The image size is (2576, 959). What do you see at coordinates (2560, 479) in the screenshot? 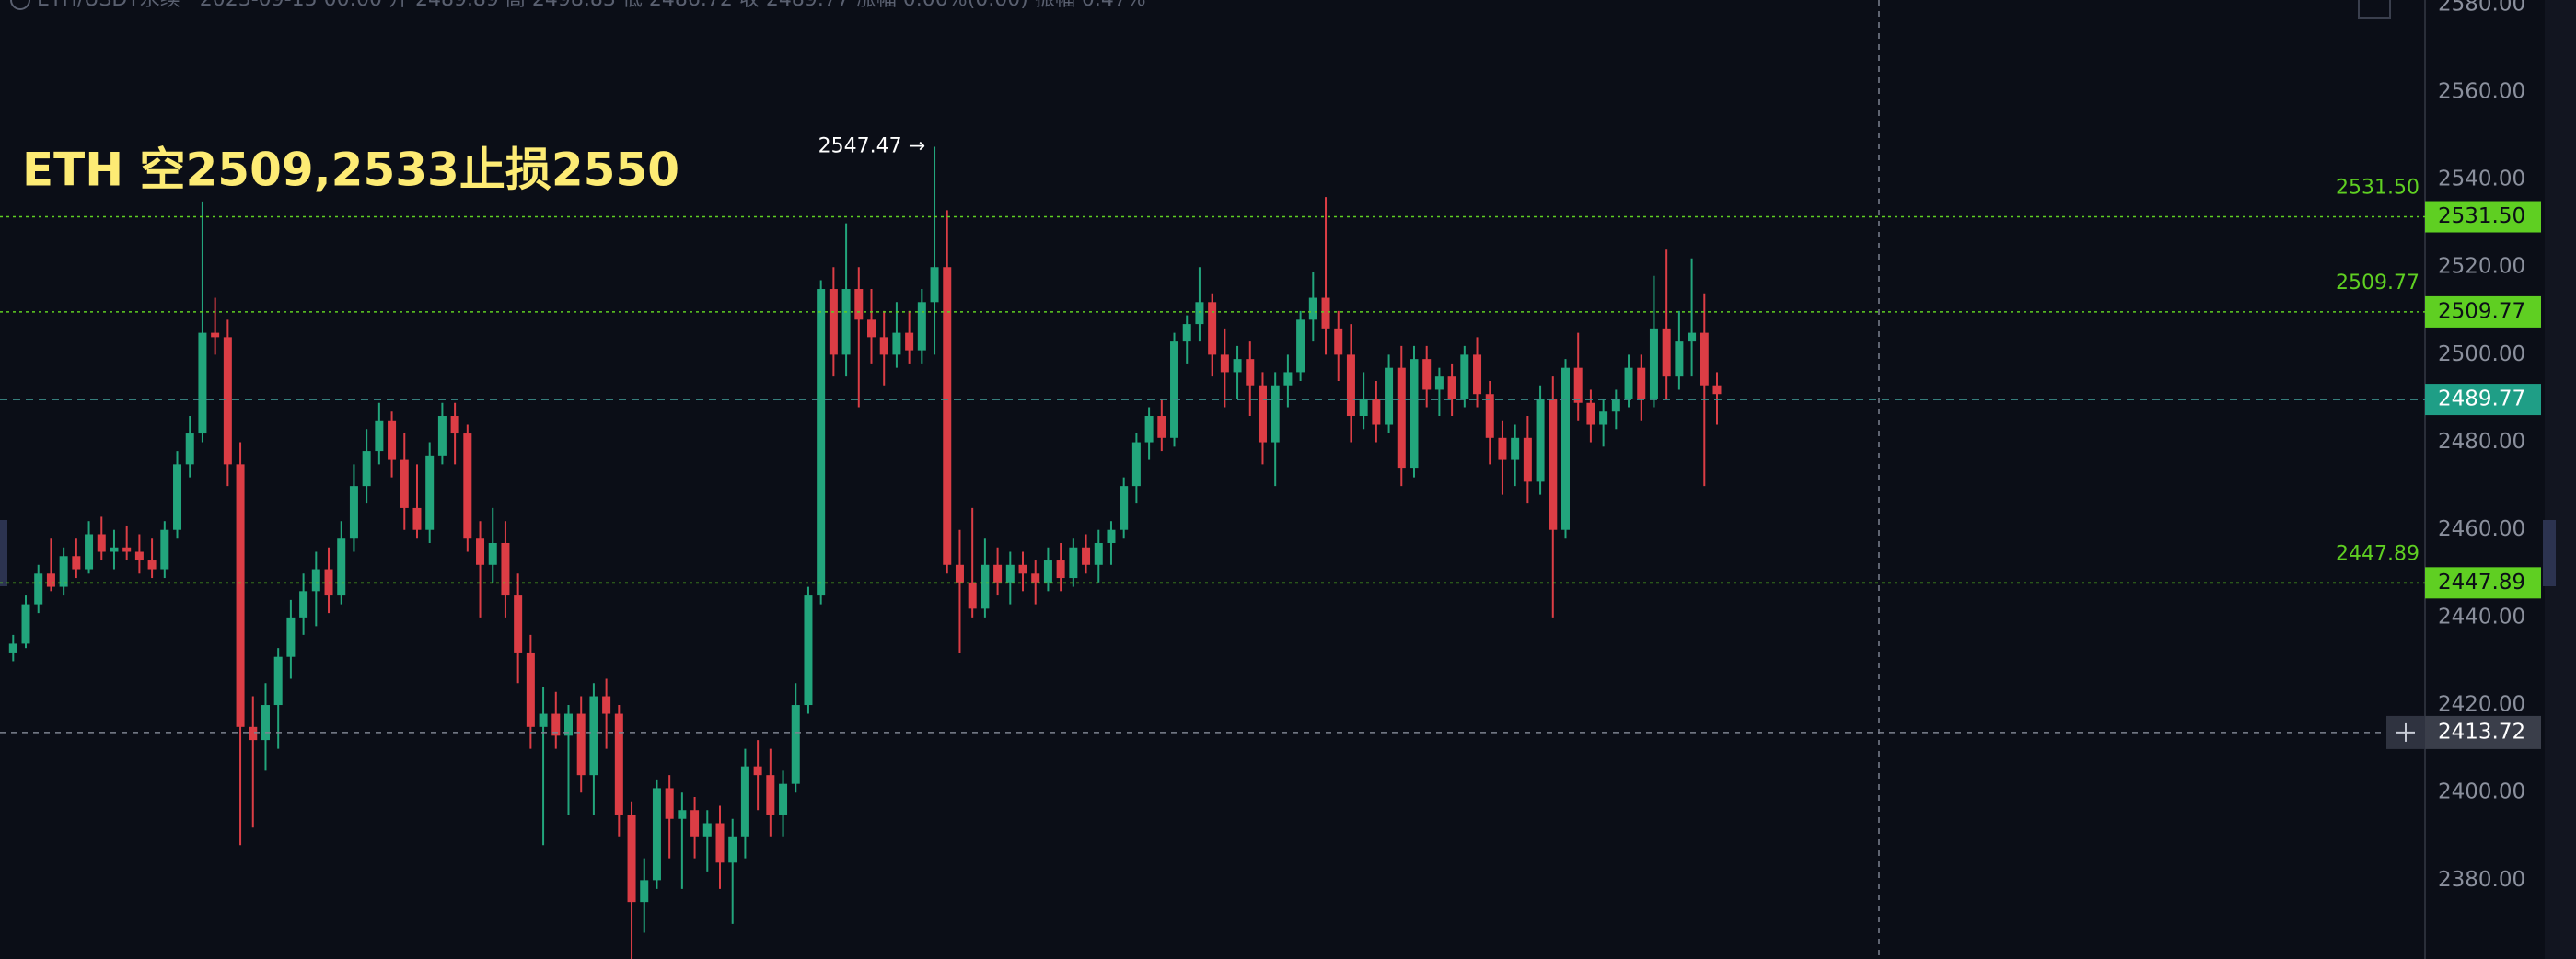
I see `right-toolbar` at bounding box center [2560, 479].